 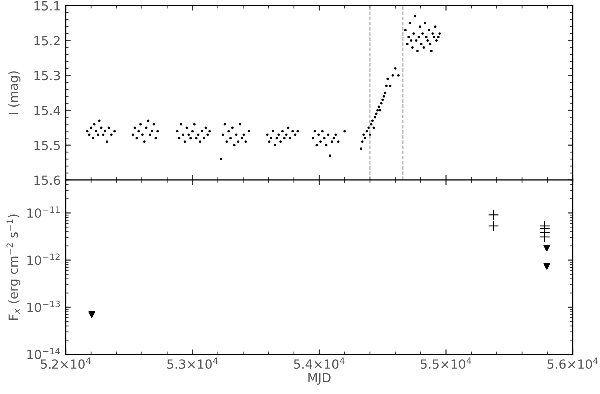 What do you see at coordinates (44, 212) in the screenshot?
I see `y-tick-label: 10$^{−11}$` at bounding box center [44, 212].